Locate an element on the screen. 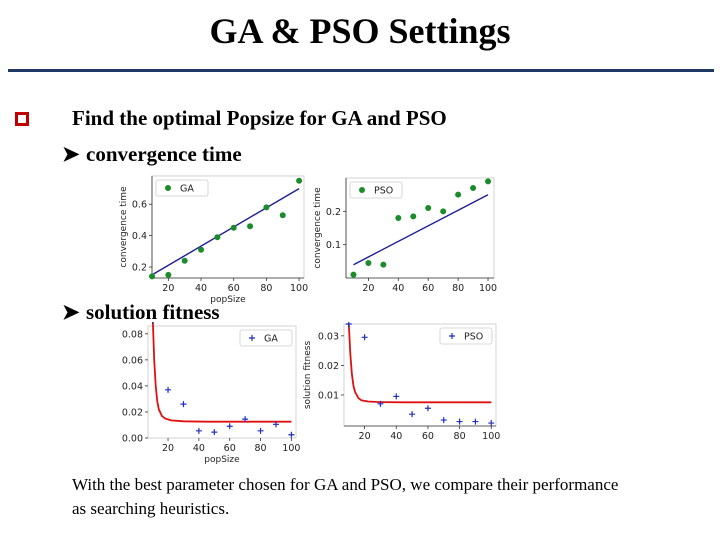 The image size is (720, 540). y-tick-label: 0.00 is located at coordinates (132, 439).